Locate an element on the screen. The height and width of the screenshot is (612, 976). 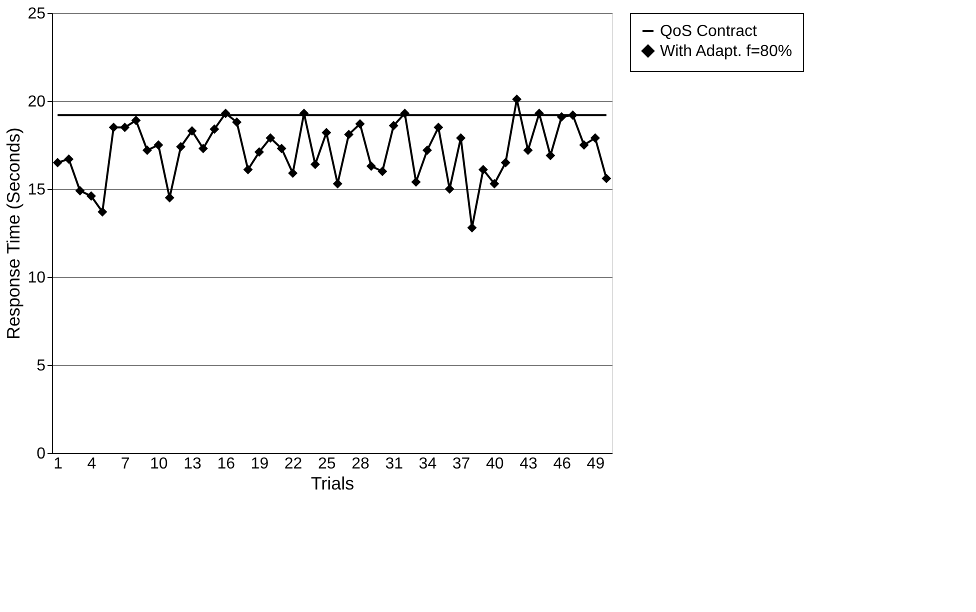
y-tick-label: 15 is located at coordinates (37, 190).